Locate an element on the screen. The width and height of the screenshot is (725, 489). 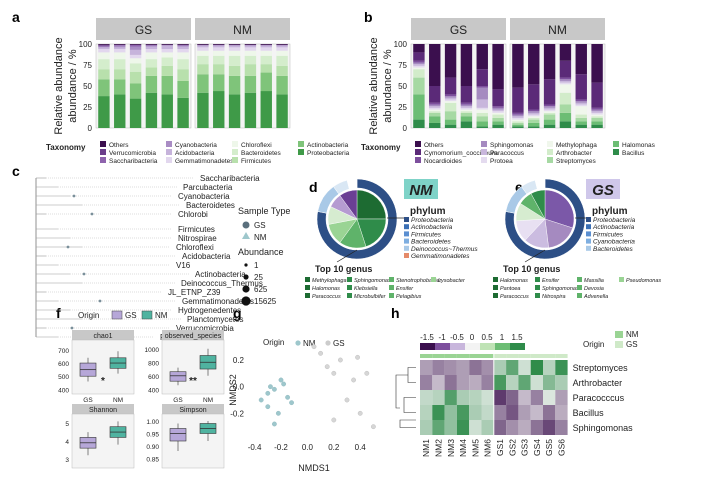
x-tick-label: NM is located at coordinates (118, 400).